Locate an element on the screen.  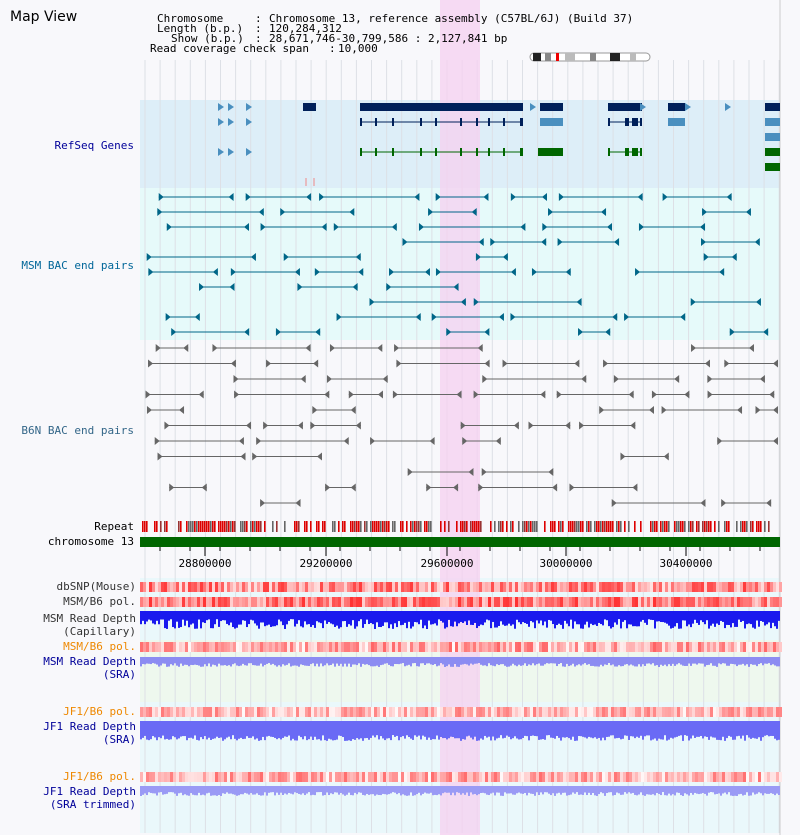
track-label-msm-read-sra-1: MSM Read Depth is located at coordinates (89, 661).